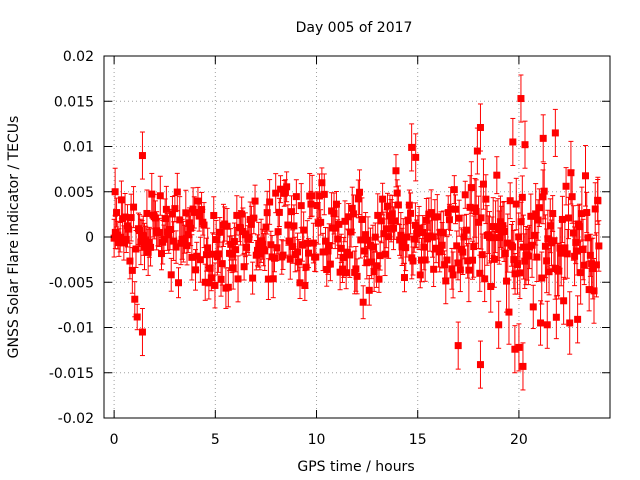 The height and width of the screenshot is (480, 640). I want to click on y-tick-label: 0.005, so click(74, 193).